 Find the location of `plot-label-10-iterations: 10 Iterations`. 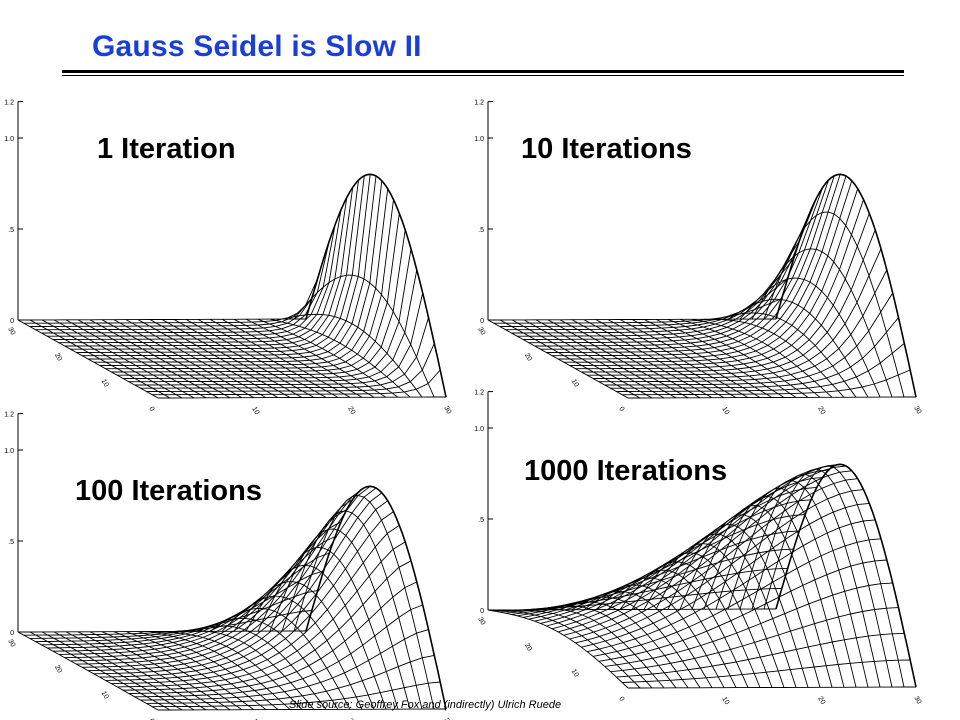

plot-label-10-iterations: 10 Iterations is located at coordinates (606, 149).